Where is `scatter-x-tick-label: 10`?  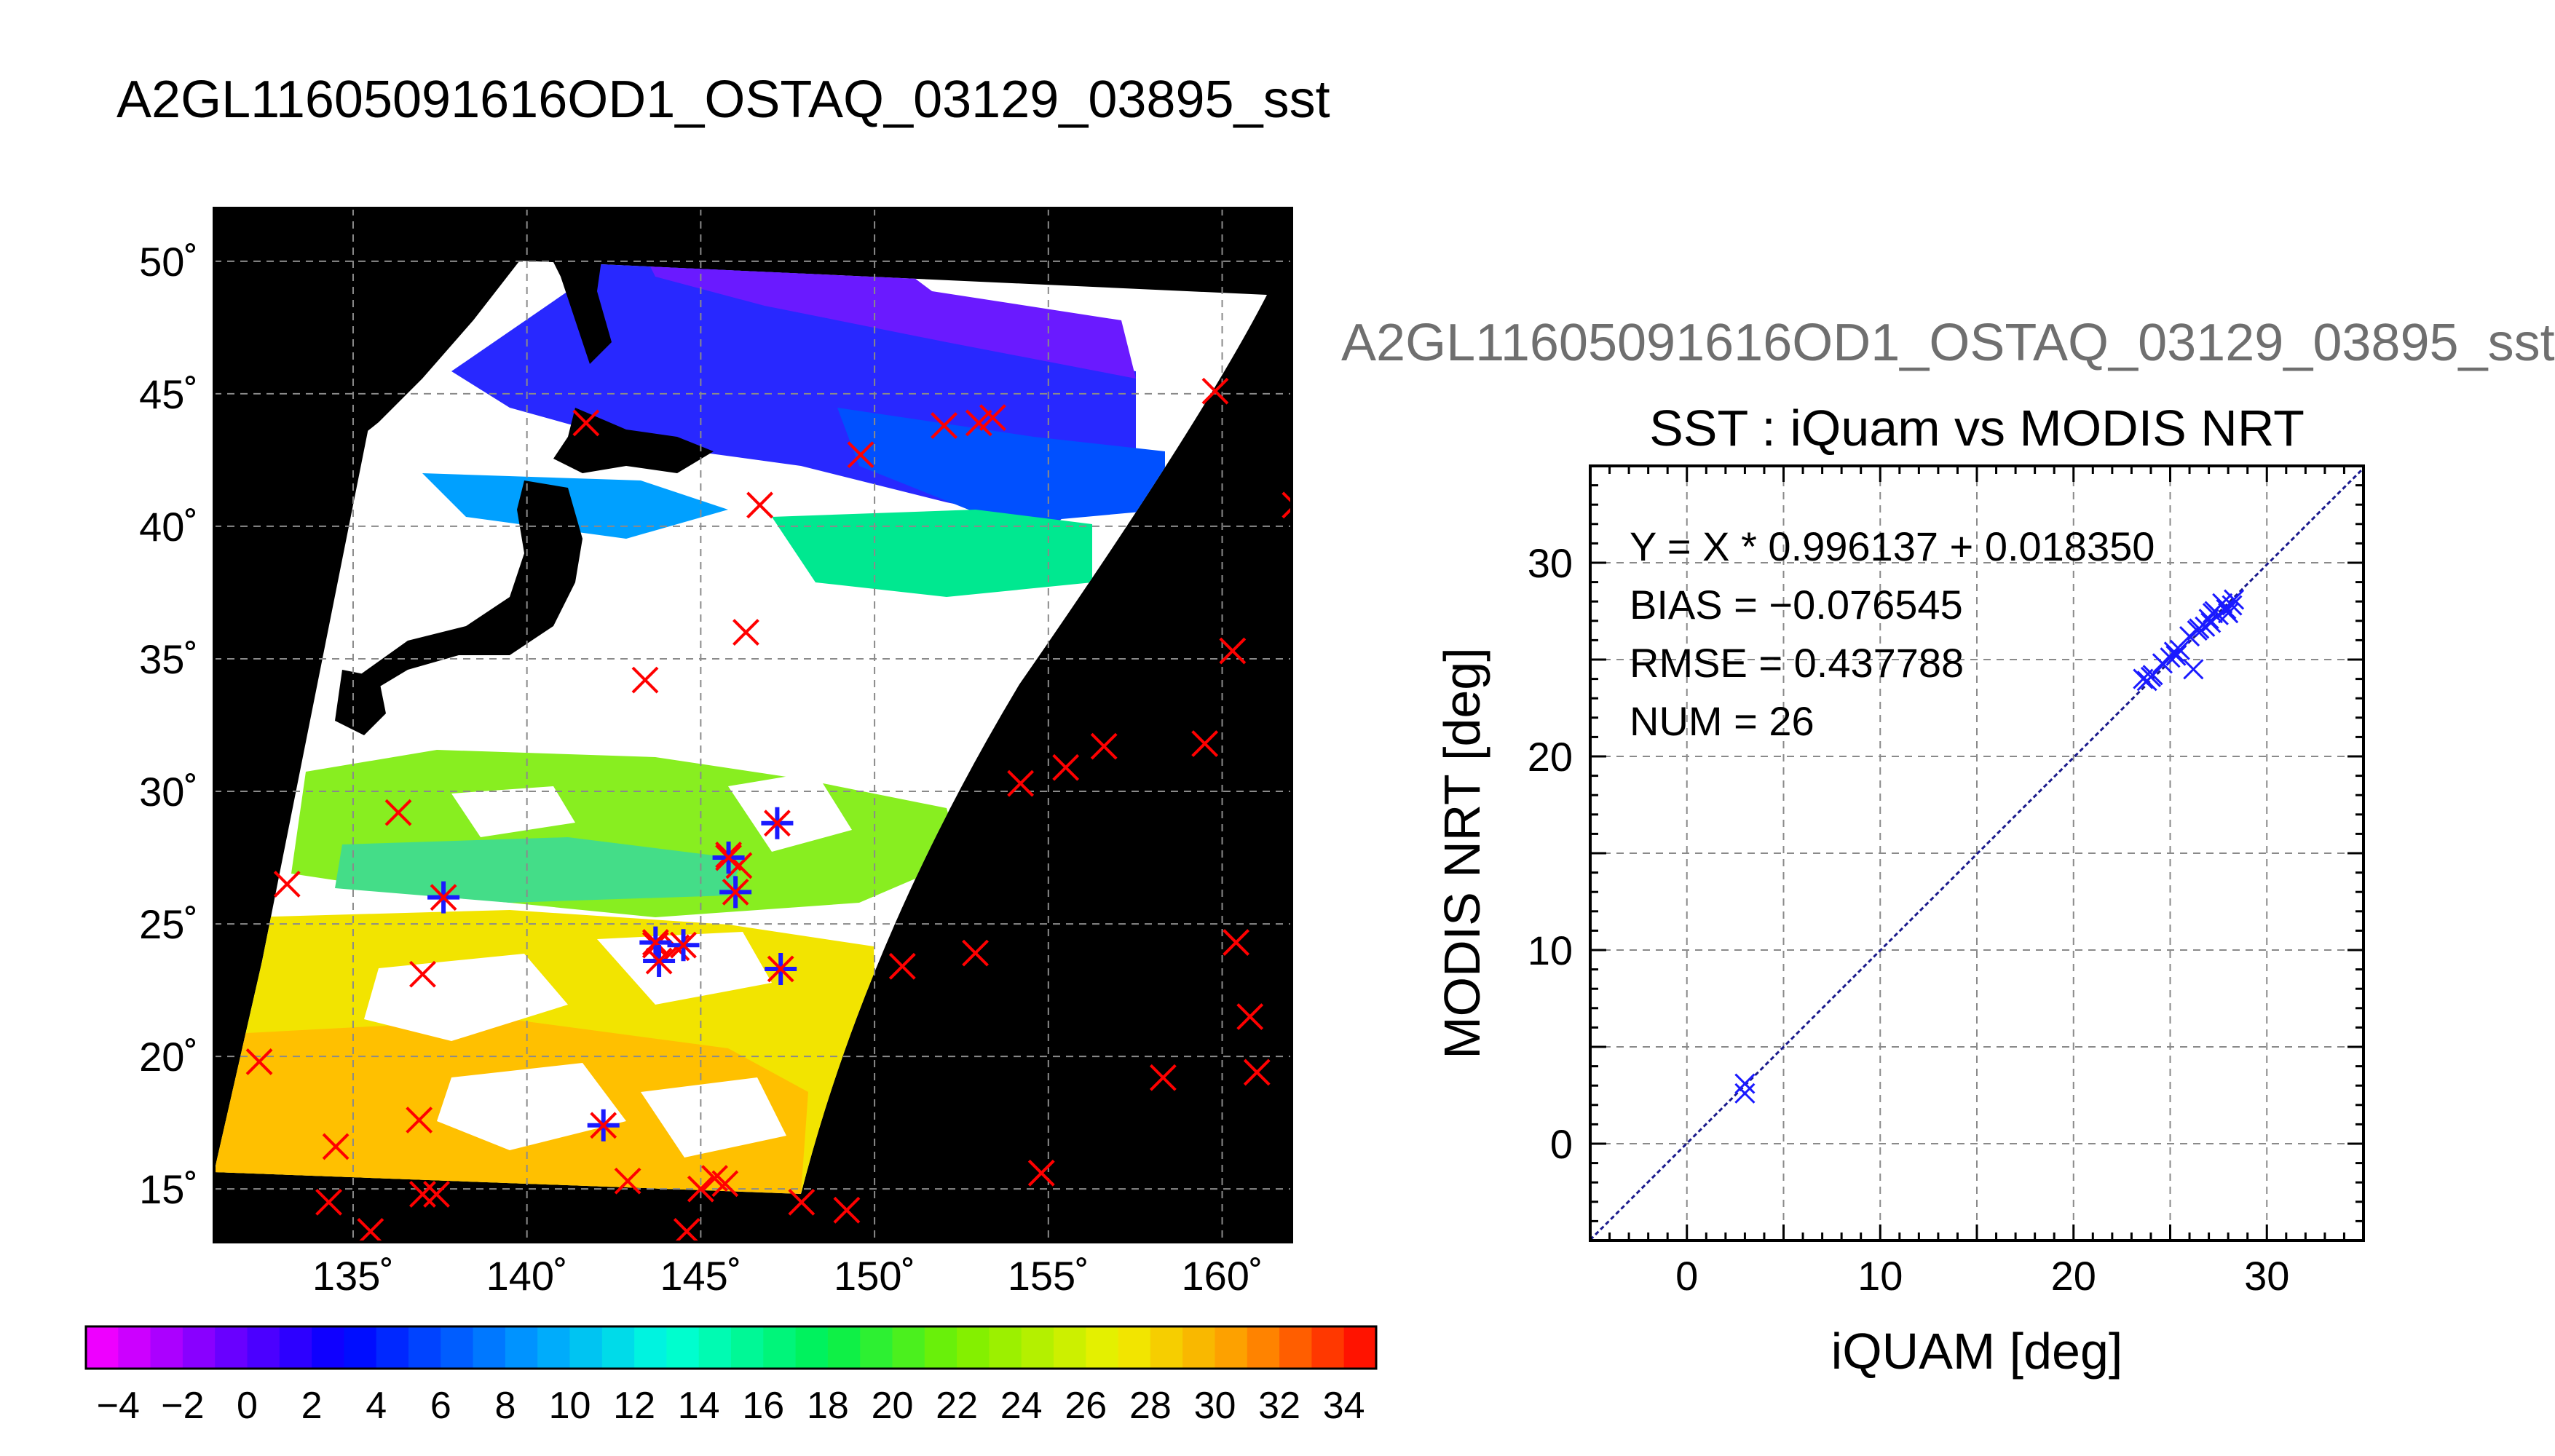 scatter-x-tick-label: 10 is located at coordinates (1880, 1276).